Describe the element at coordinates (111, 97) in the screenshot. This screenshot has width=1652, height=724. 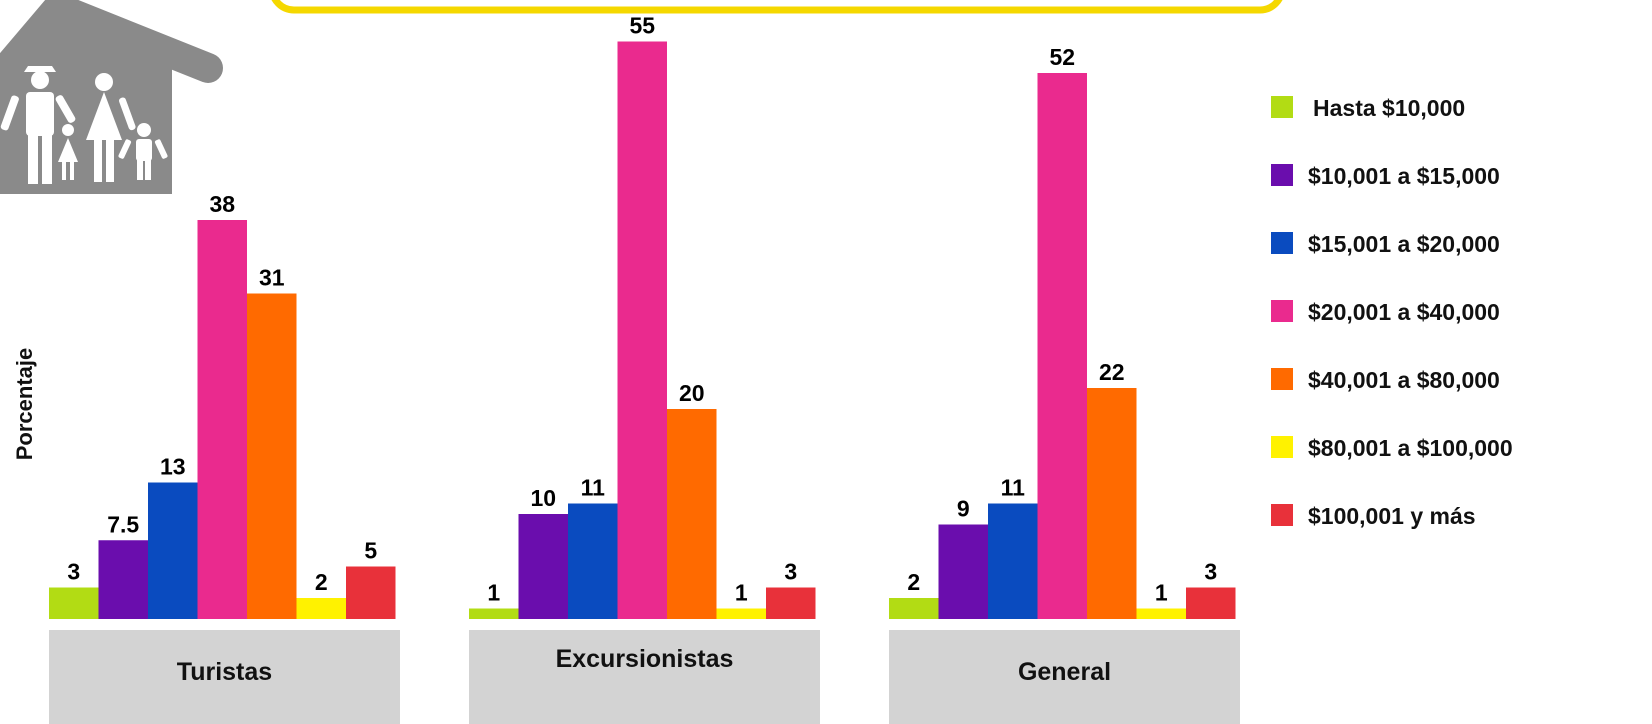
I see `house-family-icon` at that location.